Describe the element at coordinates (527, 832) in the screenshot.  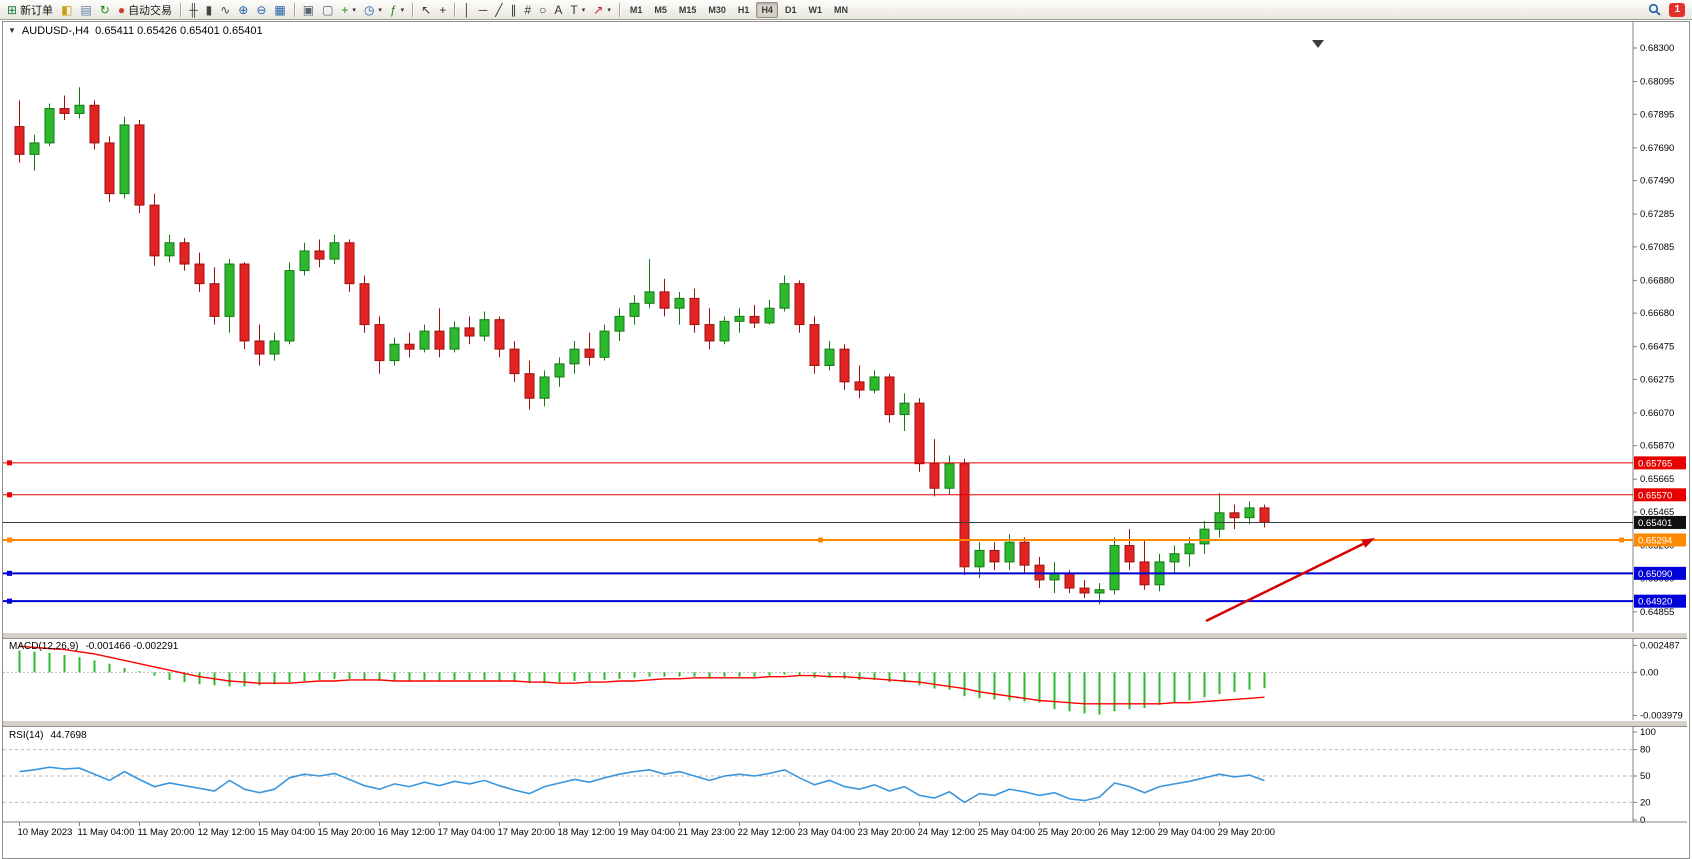
I see `time-label: 17 May 20:00` at that location.